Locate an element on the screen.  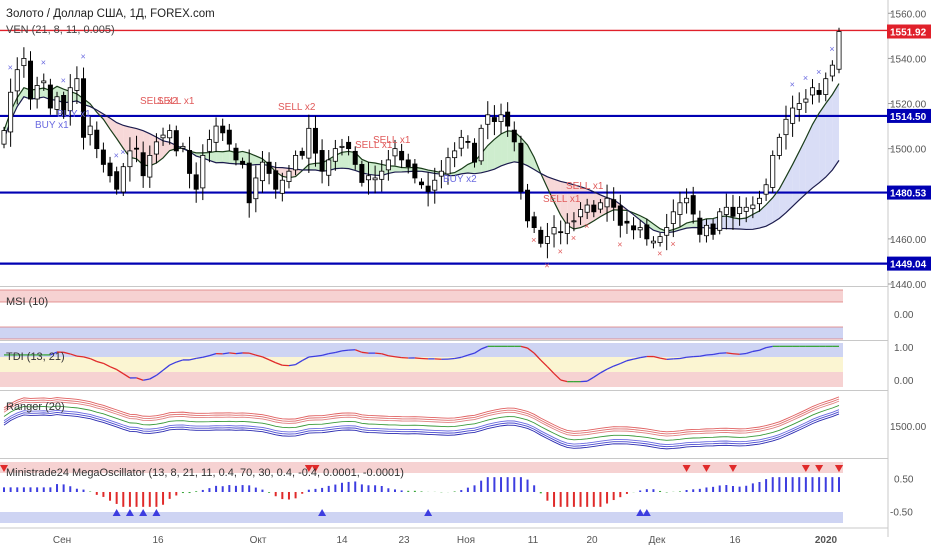
tdi-upper-zone is located at coordinates (421, 350).